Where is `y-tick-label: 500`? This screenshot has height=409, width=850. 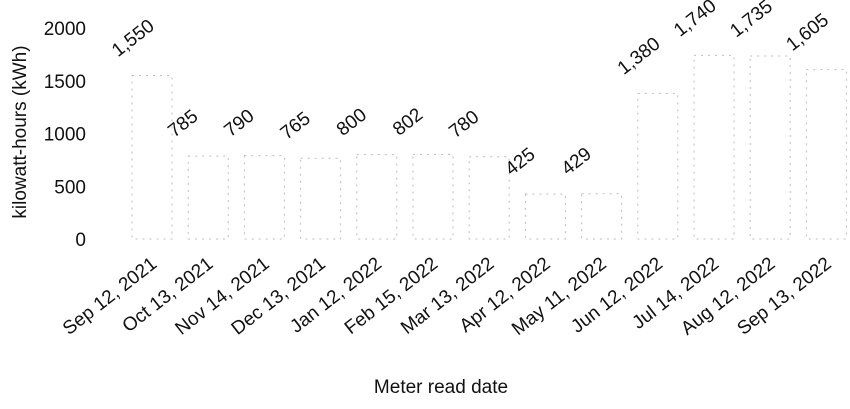
y-tick-label: 500 is located at coordinates (70, 187).